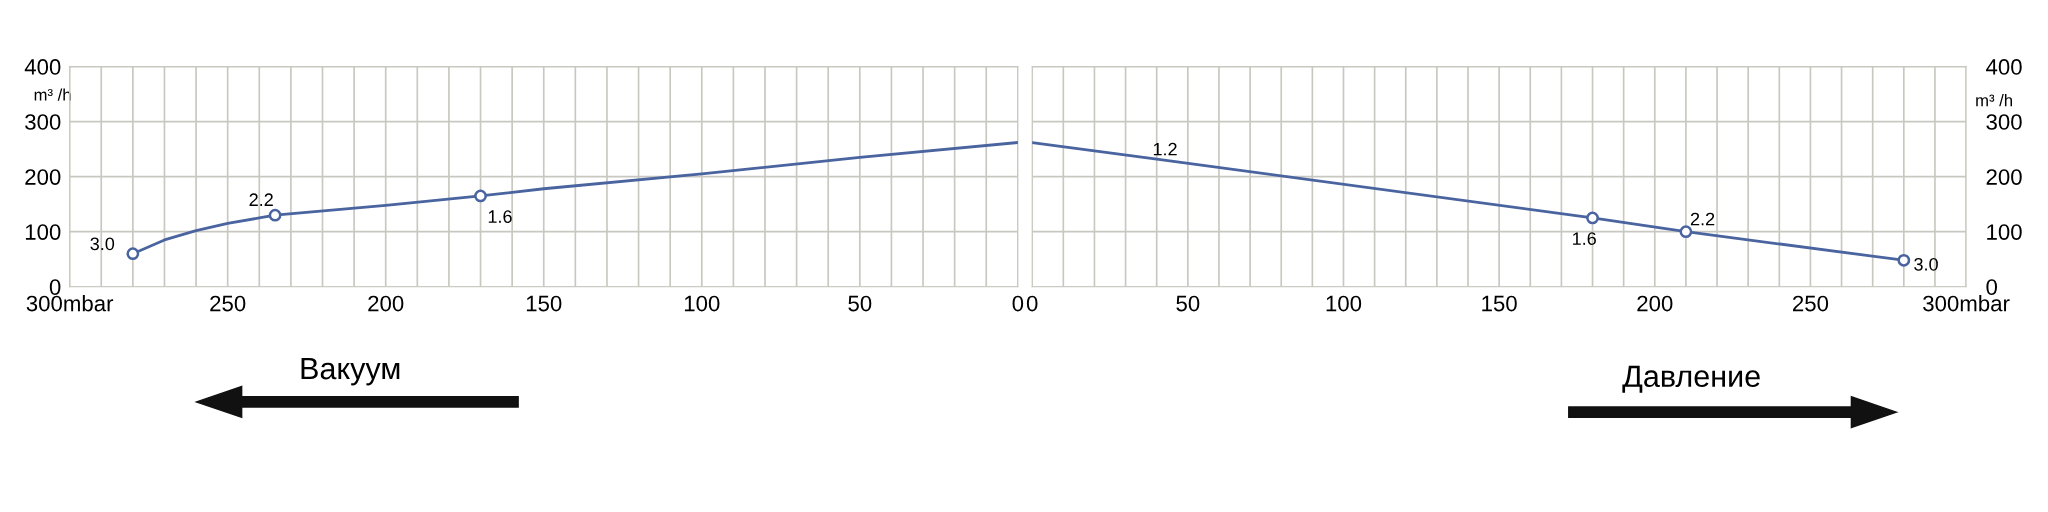 The height and width of the screenshot is (512, 2048). Describe the element at coordinates (350, 372) in the screenshot. I see `text: Вакуум` at that location.